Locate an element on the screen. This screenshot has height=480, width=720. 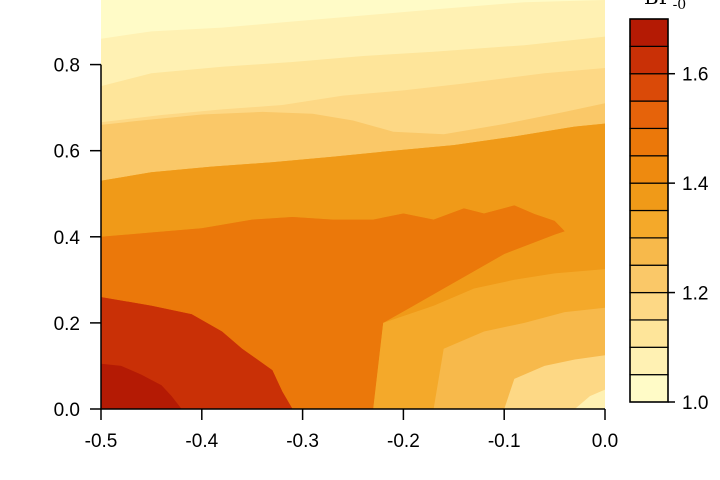
legend-tick-label: 1.6 is located at coordinates (695, 75).